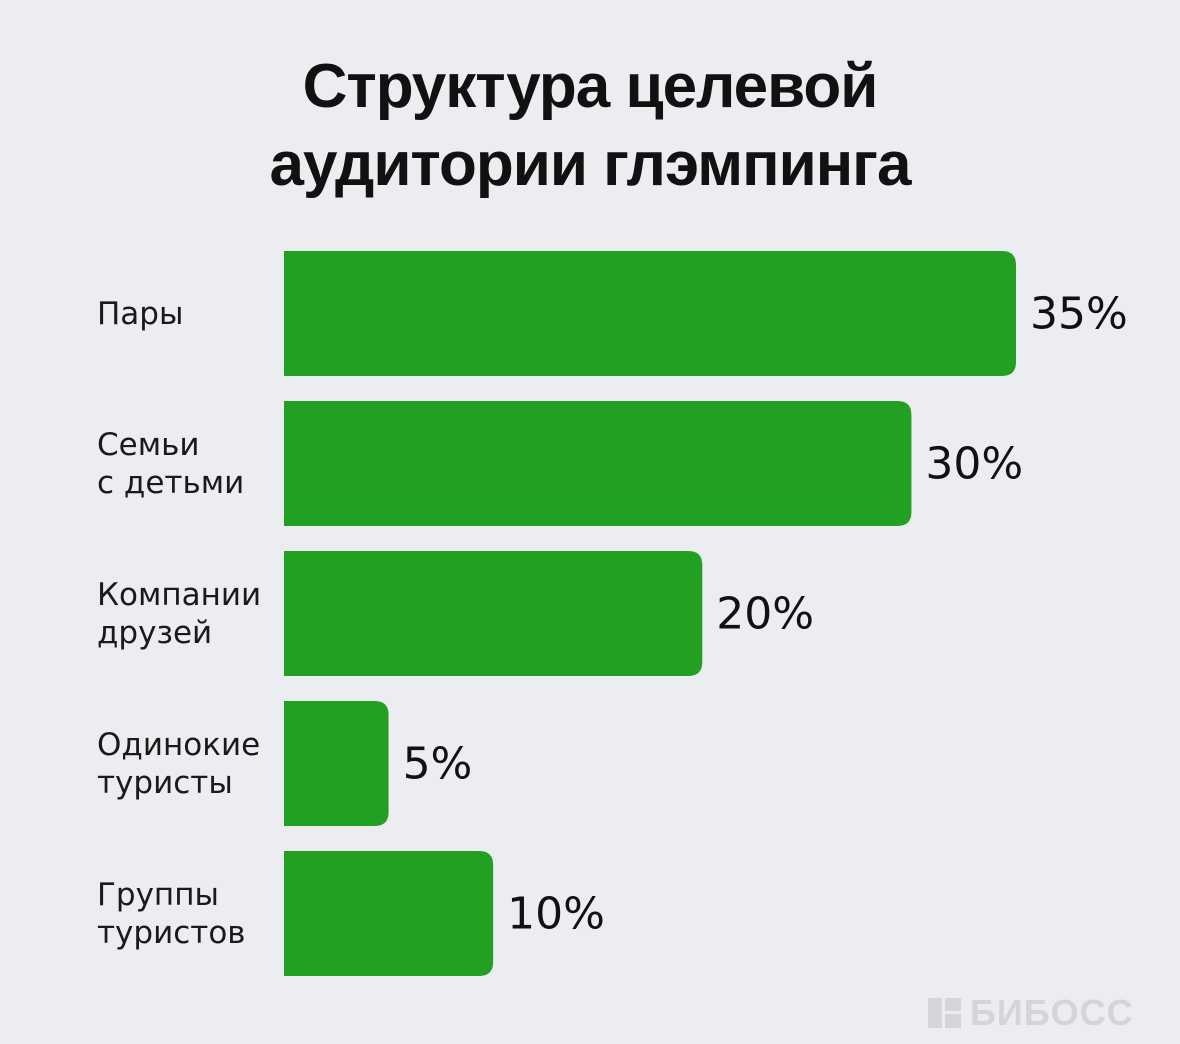 The height and width of the screenshot is (1044, 1180). What do you see at coordinates (171, 913) in the screenshot?
I see `category-label: Группы туристов` at bounding box center [171, 913].